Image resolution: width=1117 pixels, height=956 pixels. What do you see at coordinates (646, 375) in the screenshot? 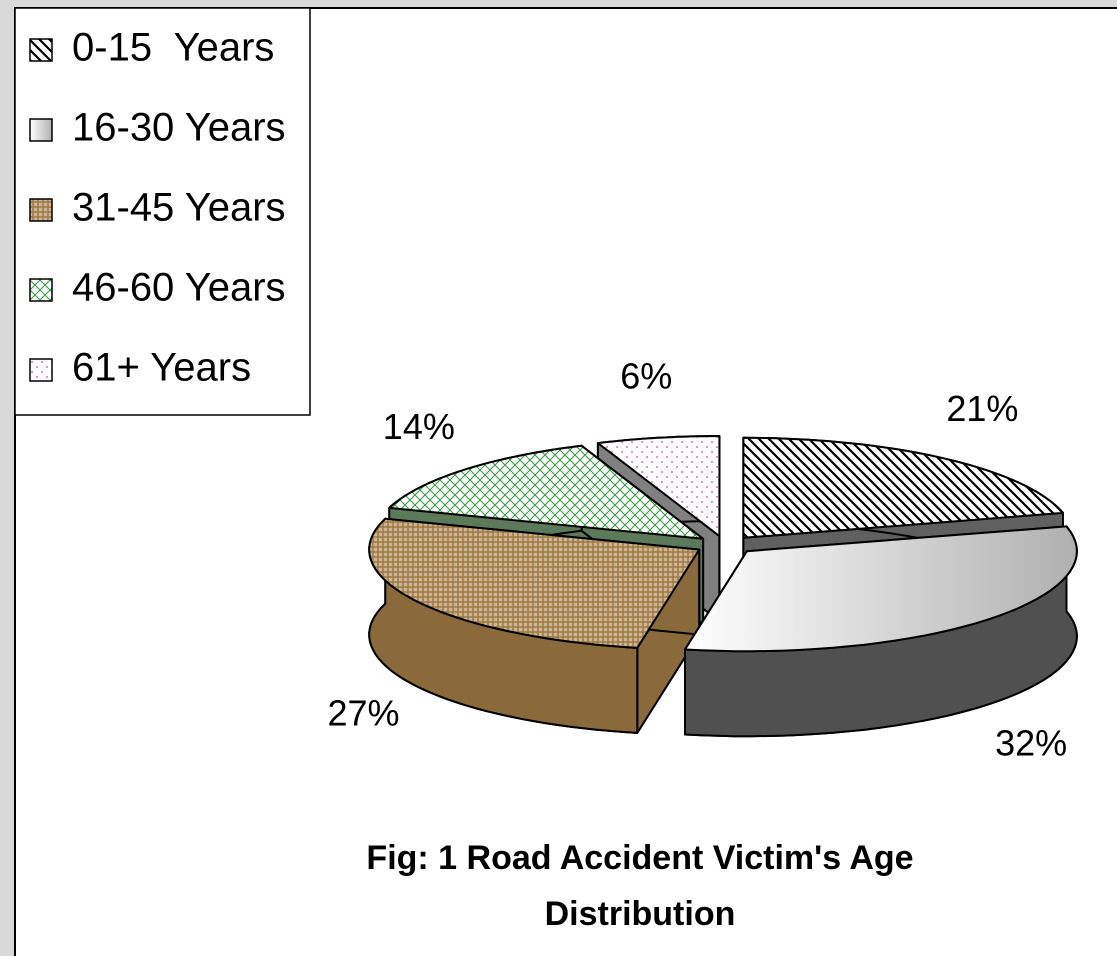
I see `data-label: 6%` at bounding box center [646, 375].